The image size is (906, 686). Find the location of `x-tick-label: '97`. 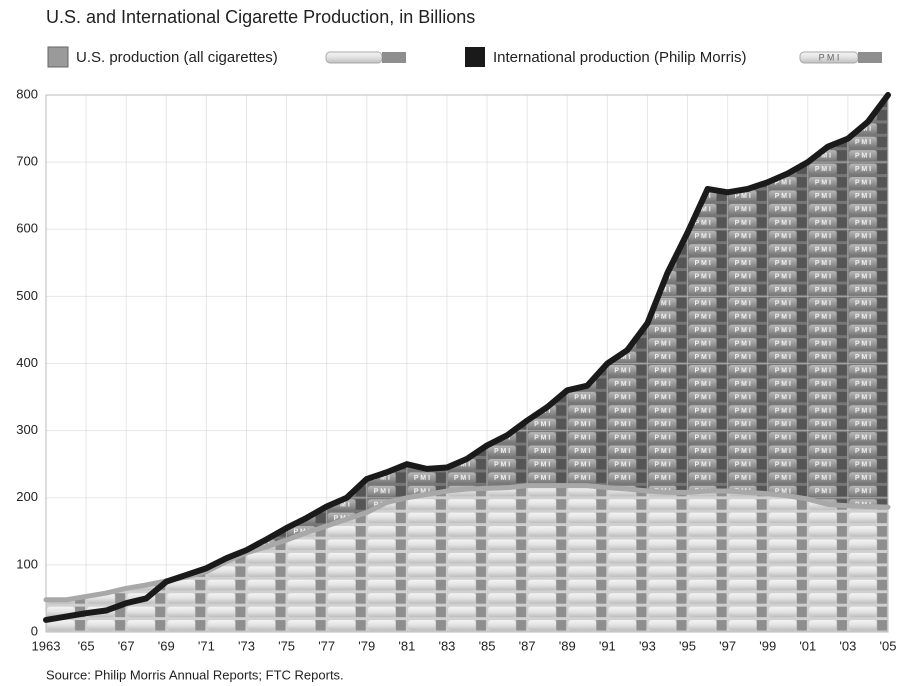

x-tick-label: '97 is located at coordinates (727, 645).